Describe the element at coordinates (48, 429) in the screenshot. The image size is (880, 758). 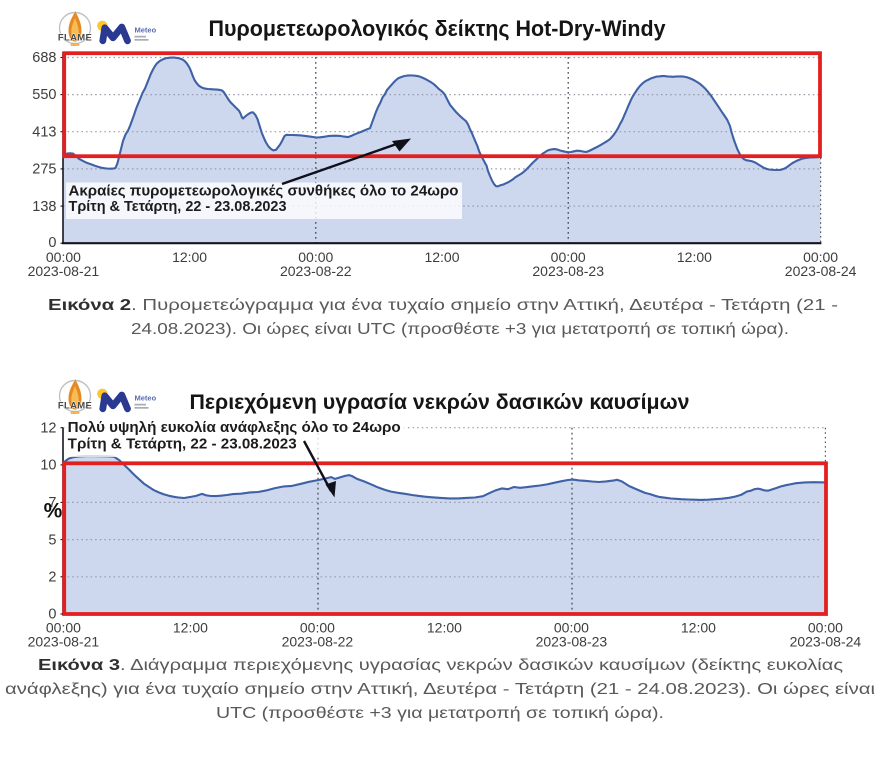
I see `svg-text: 12` at that location.